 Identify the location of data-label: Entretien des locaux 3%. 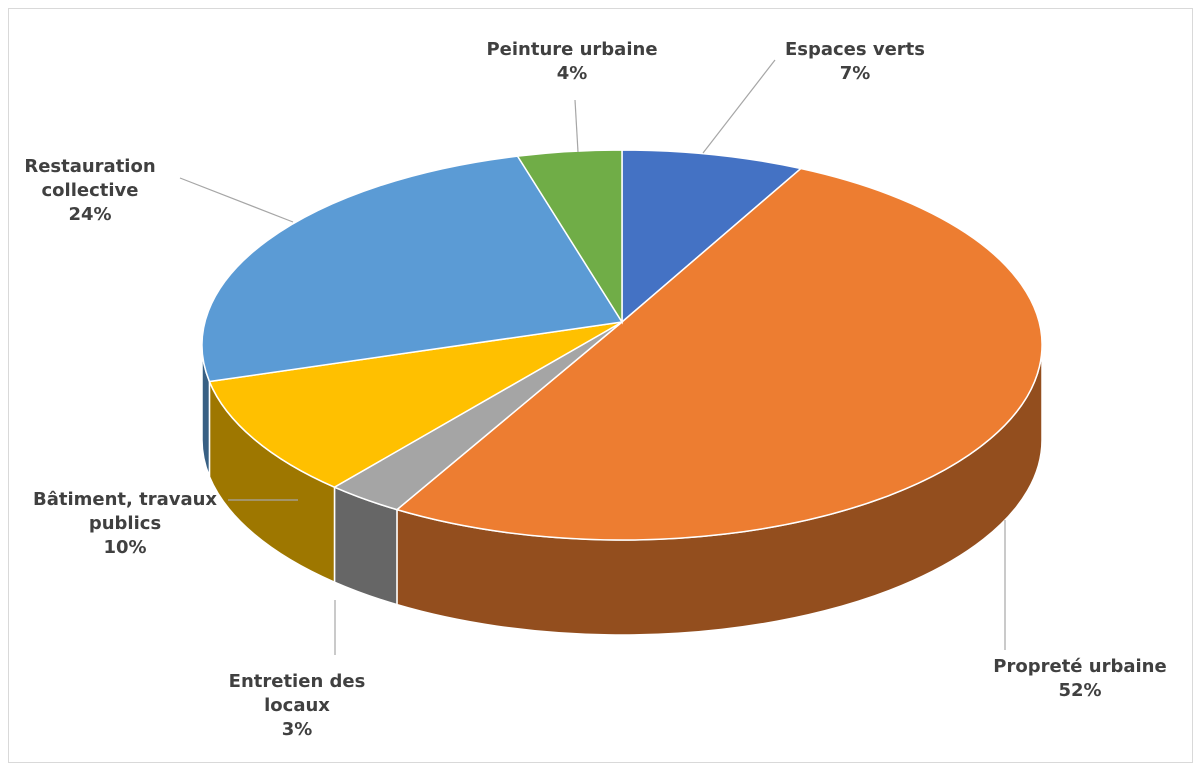
(297, 706).